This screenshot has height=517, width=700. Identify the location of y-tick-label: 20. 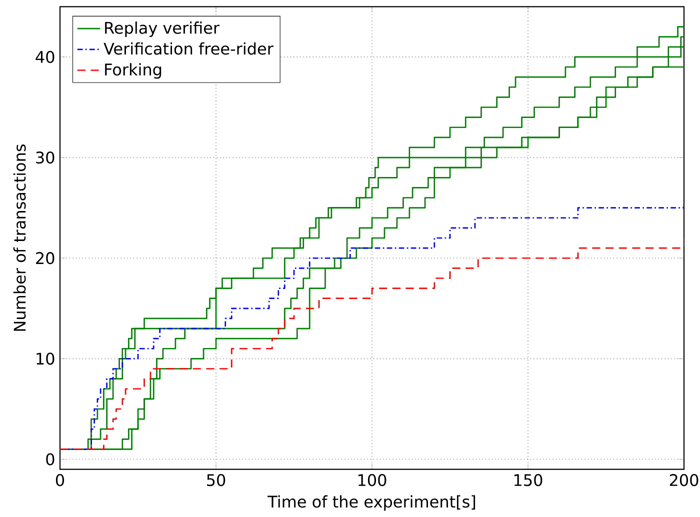
(45, 258).